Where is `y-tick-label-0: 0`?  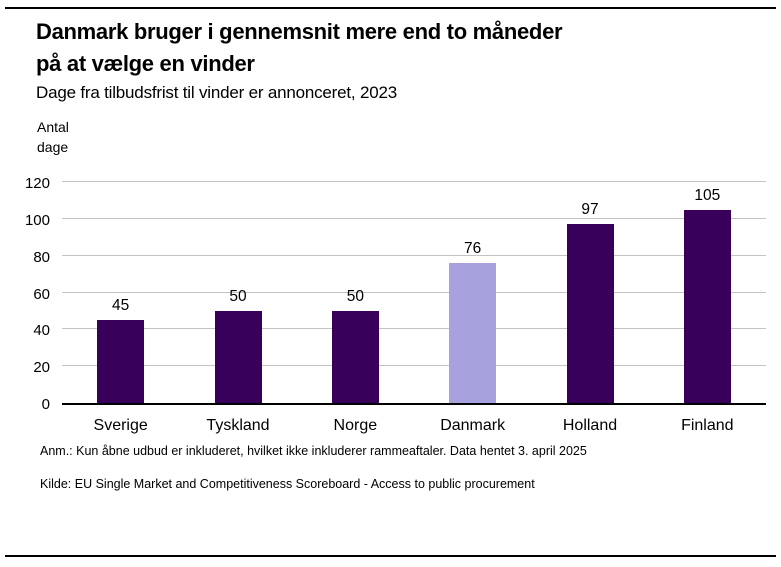 y-tick-label-0: 0 is located at coordinates (45, 404).